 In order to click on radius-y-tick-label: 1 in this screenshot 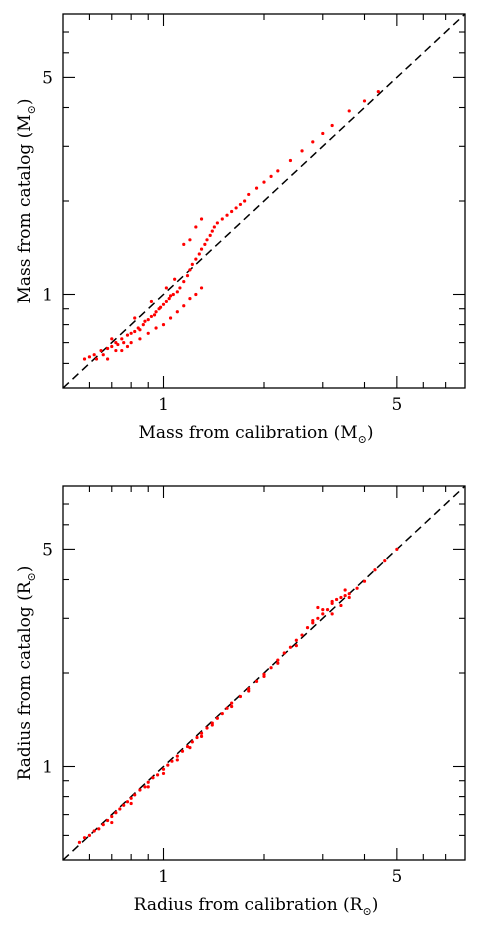, I will do `click(47, 768)`.